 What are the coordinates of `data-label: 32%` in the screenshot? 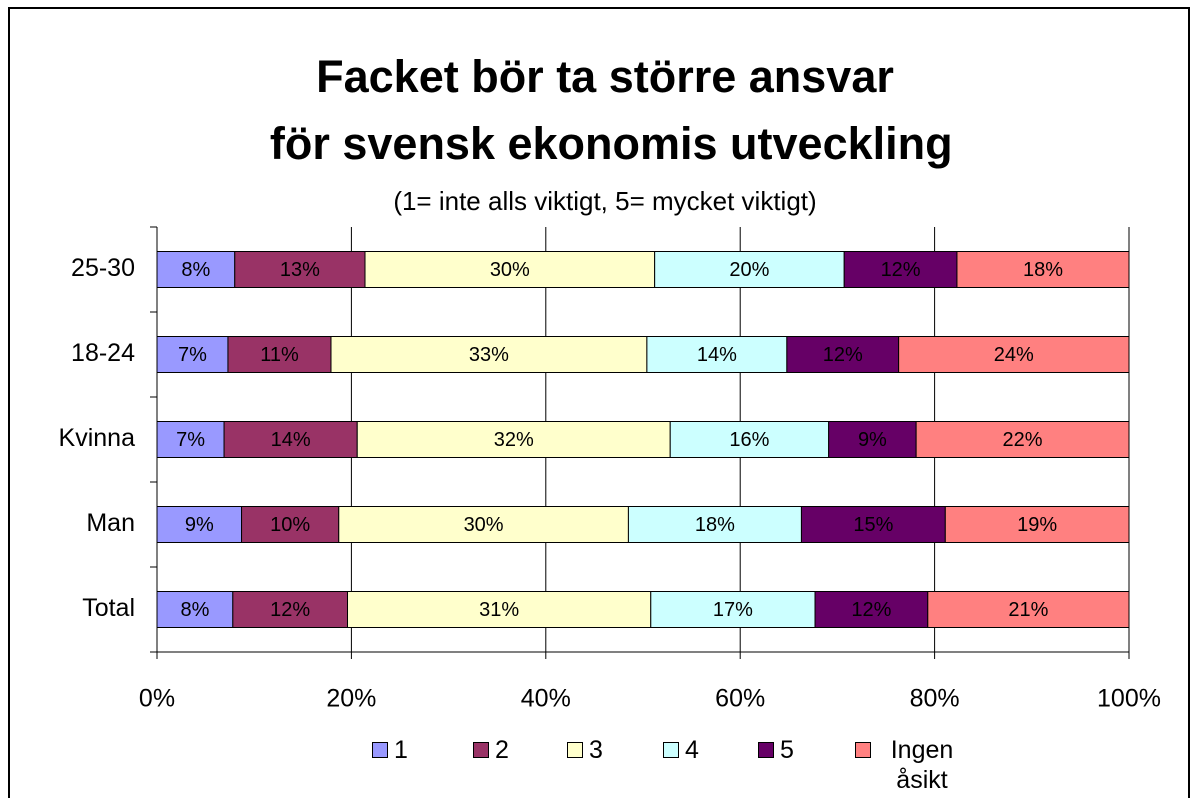 It's located at (514, 440).